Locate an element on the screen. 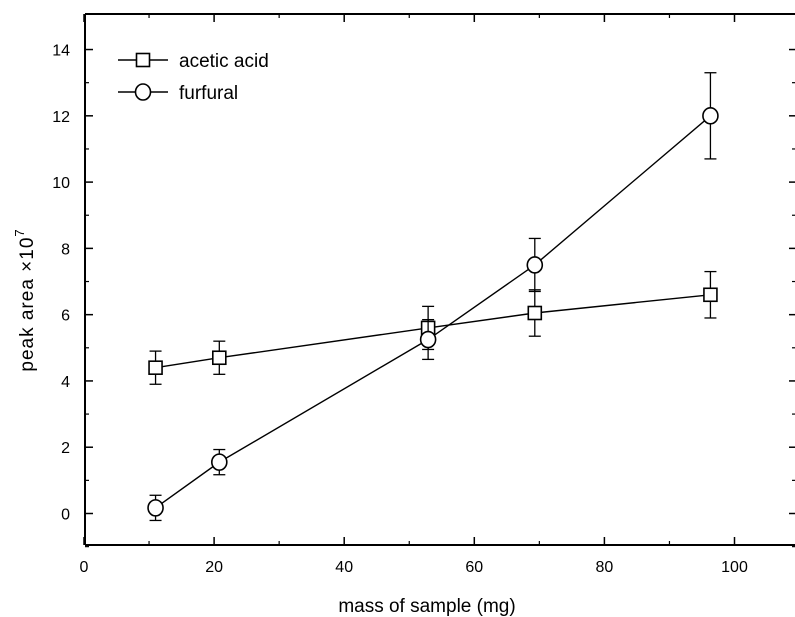 The image size is (795, 617). x-axis-label: mass of sample (mg) is located at coordinates (426, 606).